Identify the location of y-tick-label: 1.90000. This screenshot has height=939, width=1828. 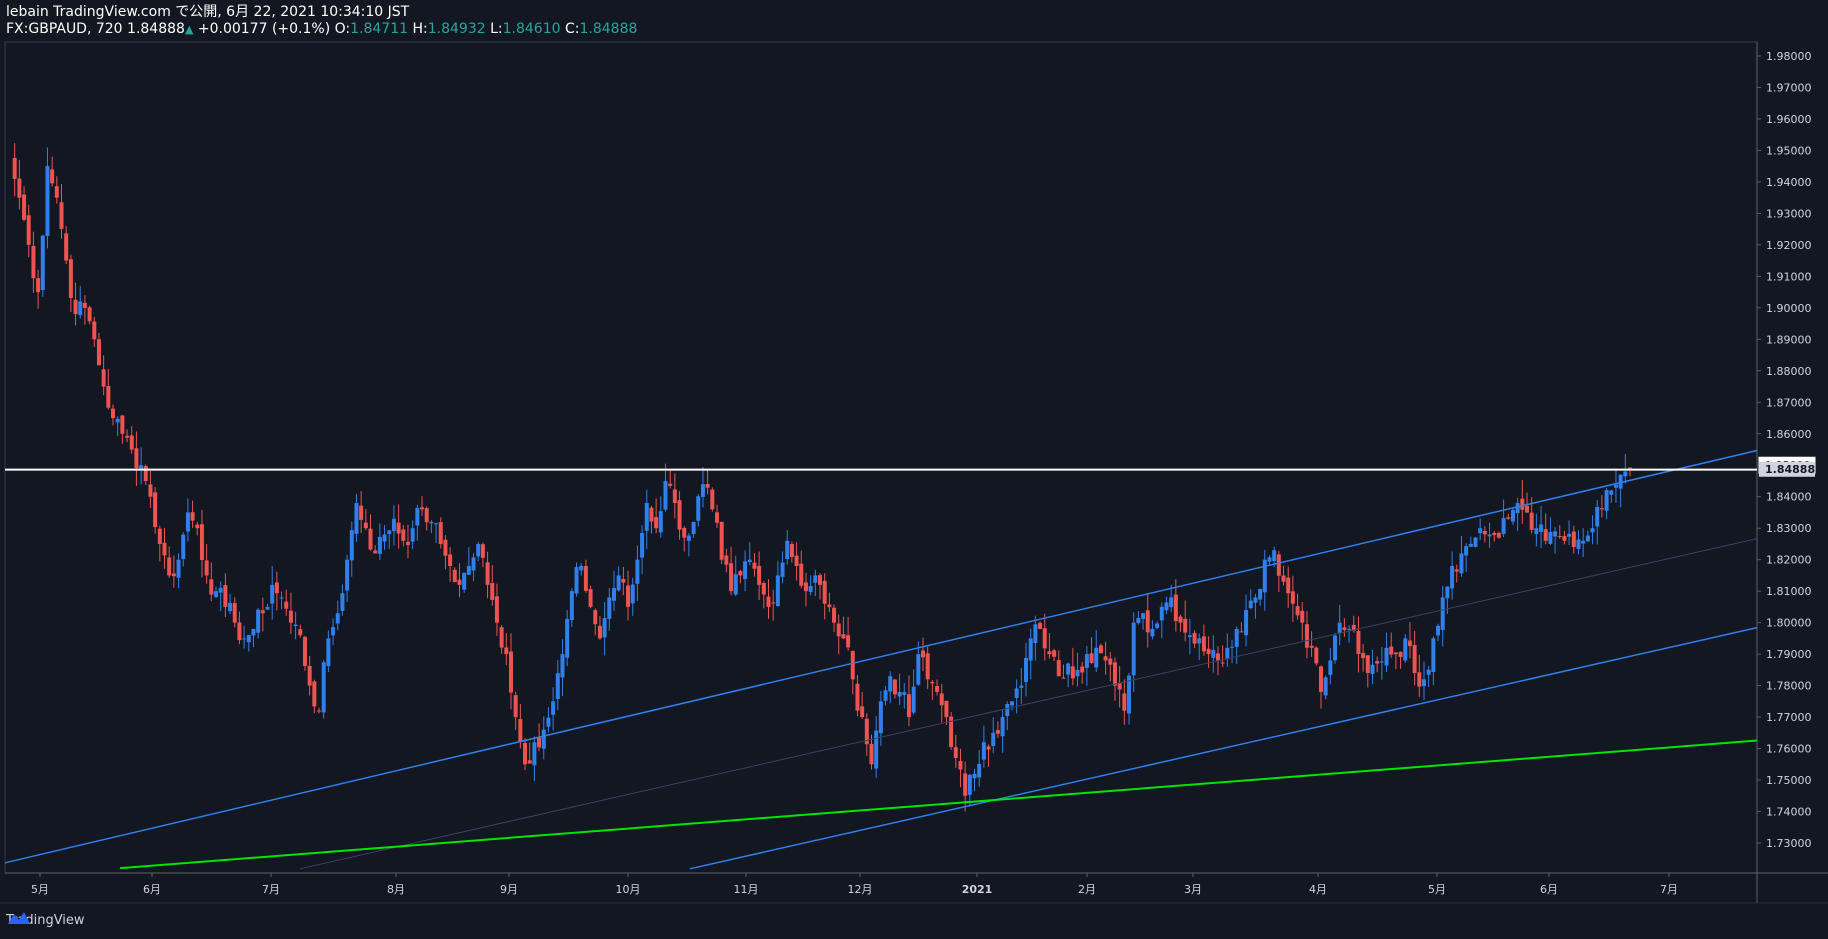
(1789, 308).